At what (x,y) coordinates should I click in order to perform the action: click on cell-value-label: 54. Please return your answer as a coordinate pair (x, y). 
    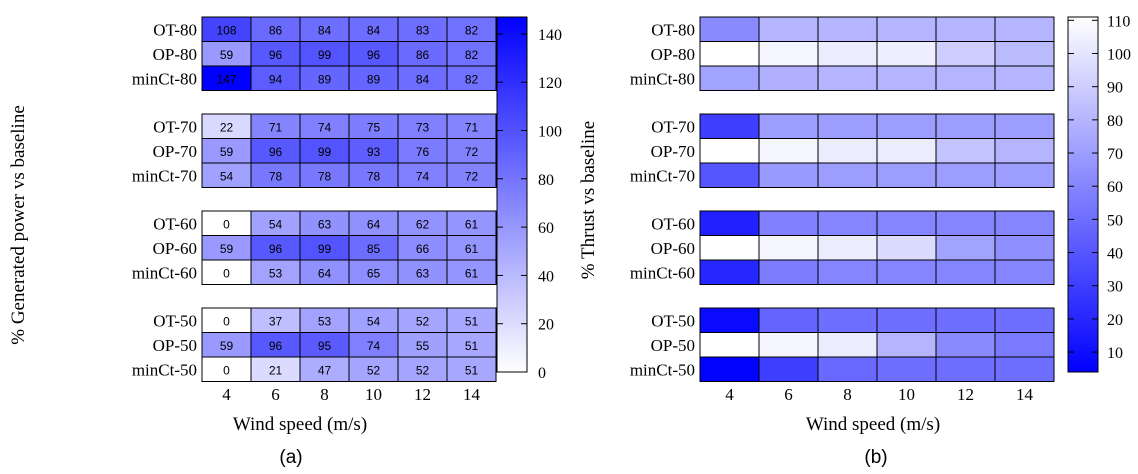
    Looking at the image, I should click on (374, 321).